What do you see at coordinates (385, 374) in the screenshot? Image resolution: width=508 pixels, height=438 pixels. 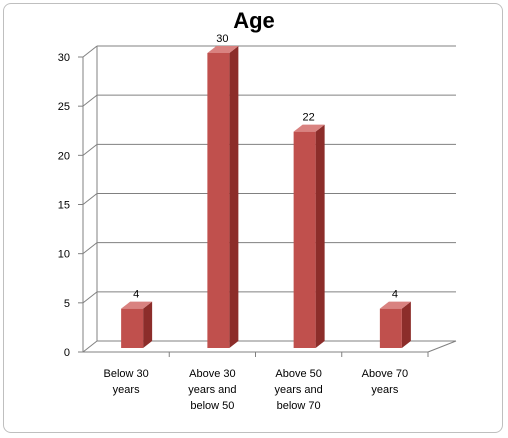 I see `x-tick-label: Above 70` at bounding box center [385, 374].